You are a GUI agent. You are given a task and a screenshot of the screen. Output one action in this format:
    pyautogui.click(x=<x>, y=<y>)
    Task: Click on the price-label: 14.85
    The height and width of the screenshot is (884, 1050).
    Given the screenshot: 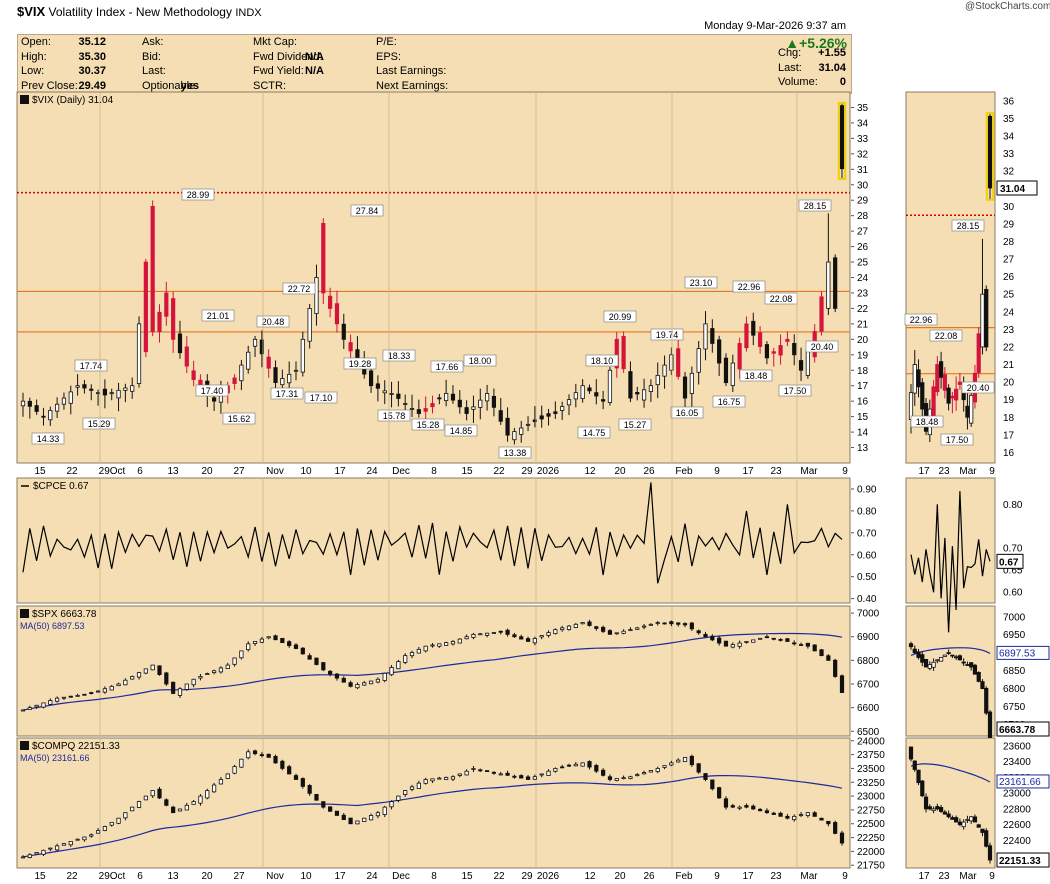 What is the action you would take?
    pyautogui.click(x=461, y=431)
    